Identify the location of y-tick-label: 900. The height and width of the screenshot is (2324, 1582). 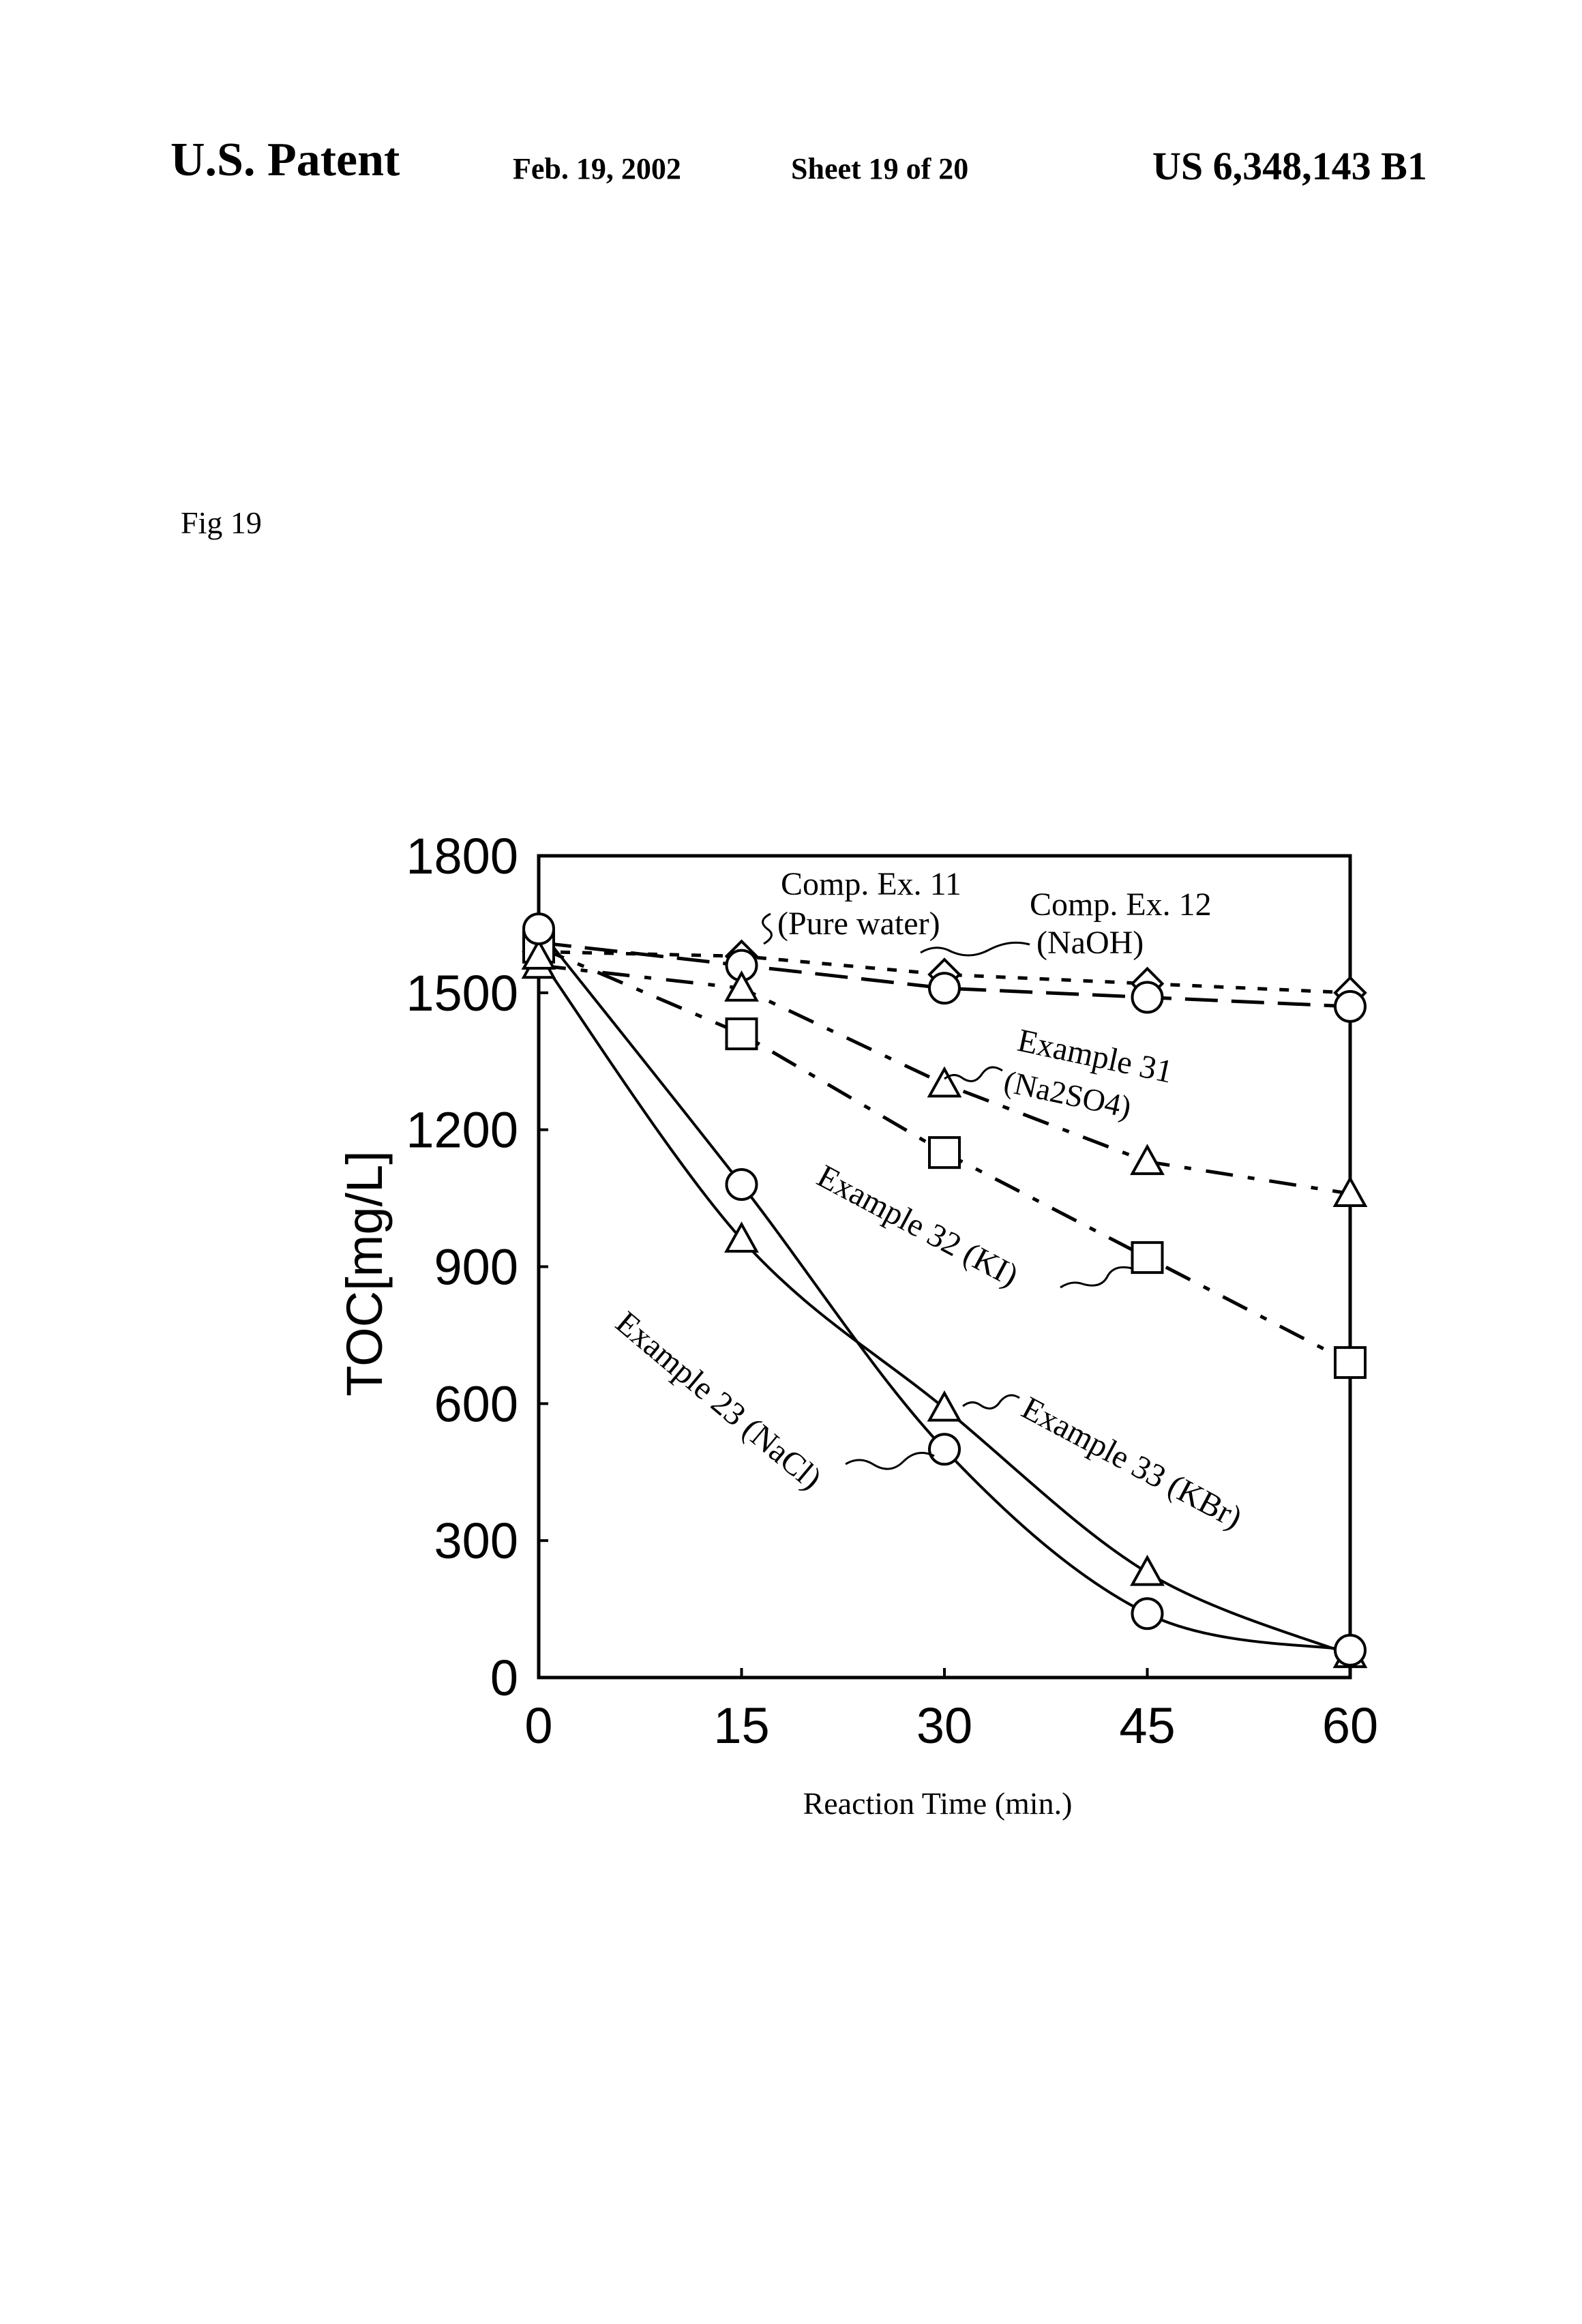
(476, 1267).